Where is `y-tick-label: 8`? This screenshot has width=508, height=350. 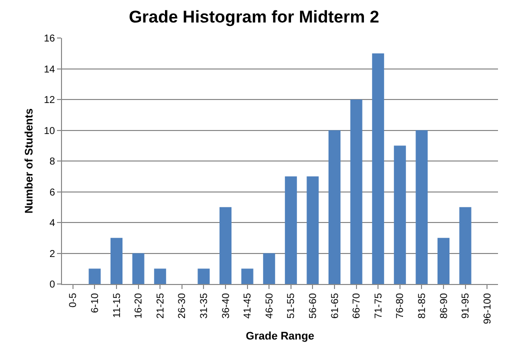 y-tick-label: 8 is located at coordinates (52, 162).